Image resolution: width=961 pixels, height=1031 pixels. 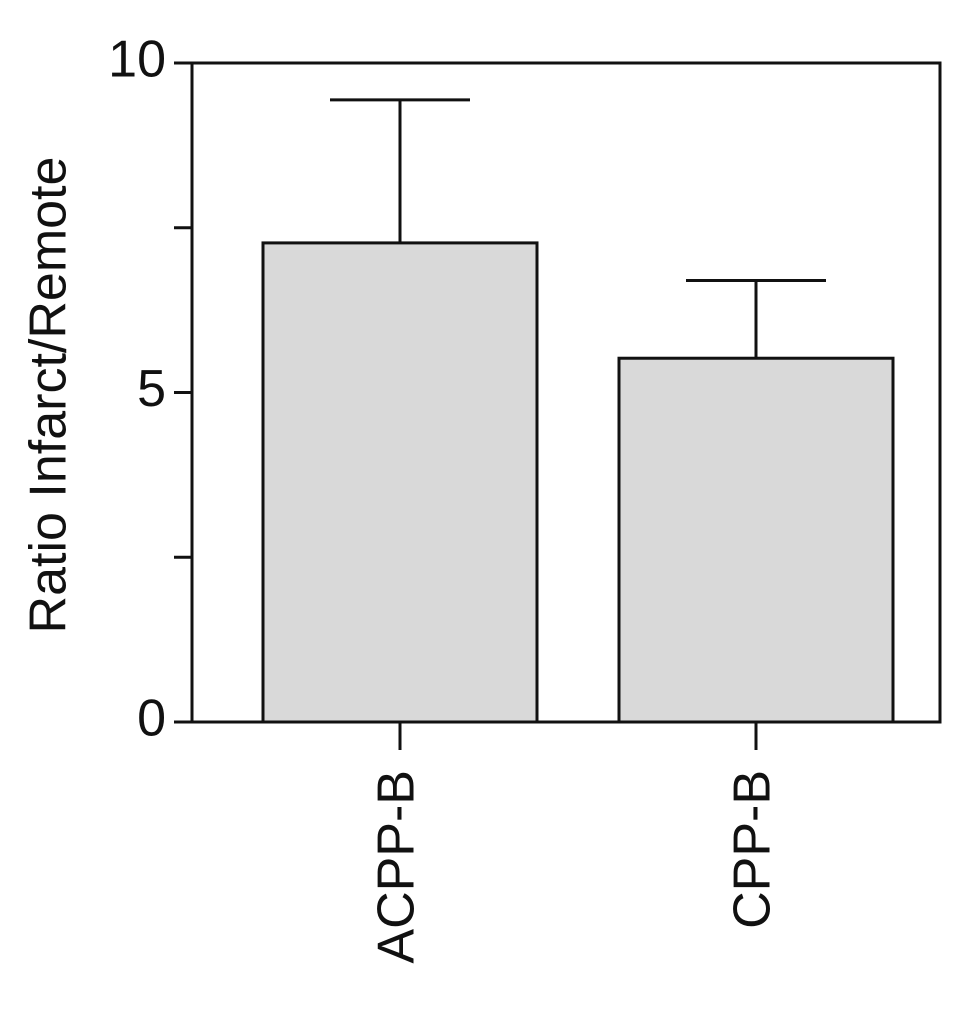 What do you see at coordinates (137, 60) in the screenshot?
I see `y-tick-label: 10` at bounding box center [137, 60].